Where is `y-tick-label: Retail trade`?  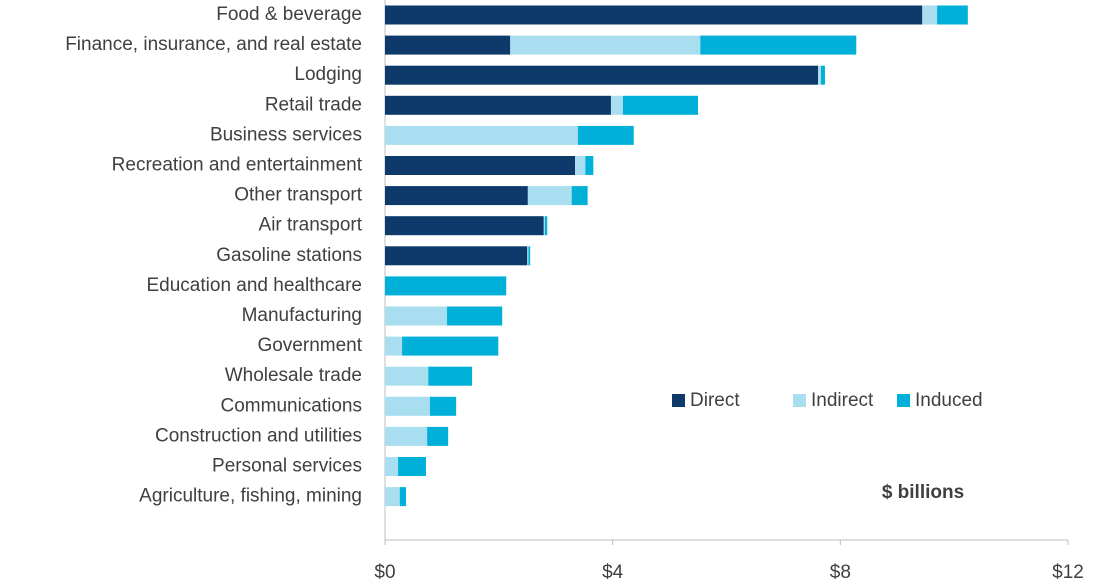 y-tick-label: Retail trade is located at coordinates (313, 104).